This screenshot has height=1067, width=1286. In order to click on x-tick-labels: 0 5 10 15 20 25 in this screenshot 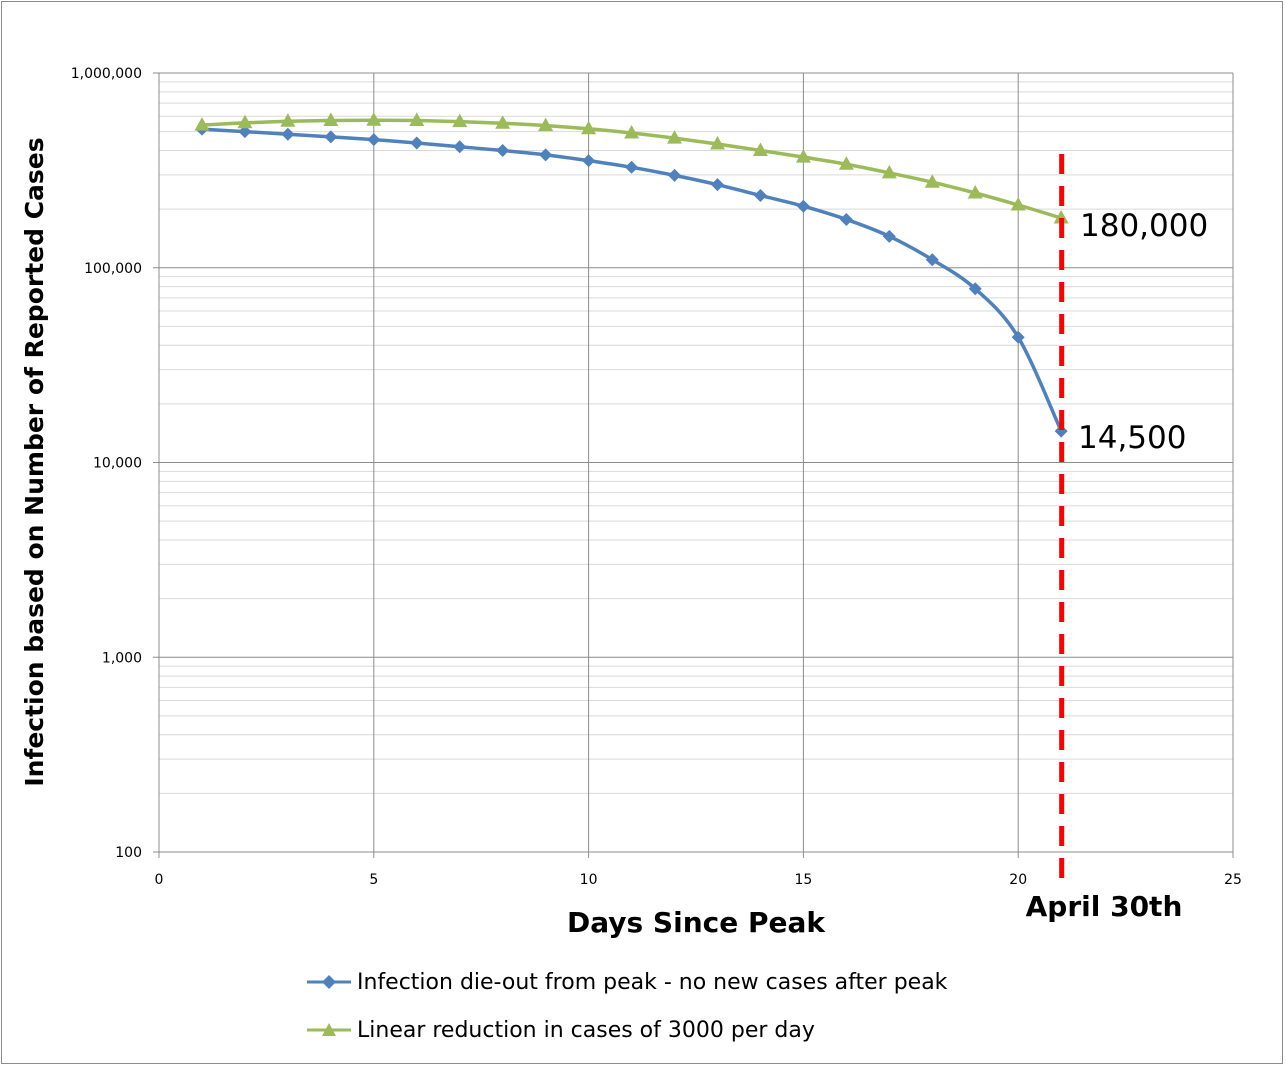, I will do `click(698, 880)`.